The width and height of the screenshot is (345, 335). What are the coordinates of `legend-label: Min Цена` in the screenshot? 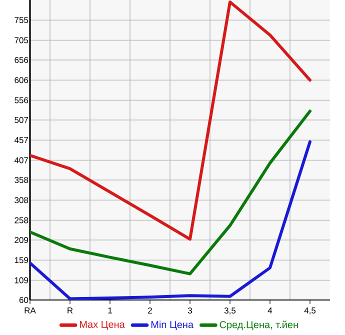 It's located at (172, 325).